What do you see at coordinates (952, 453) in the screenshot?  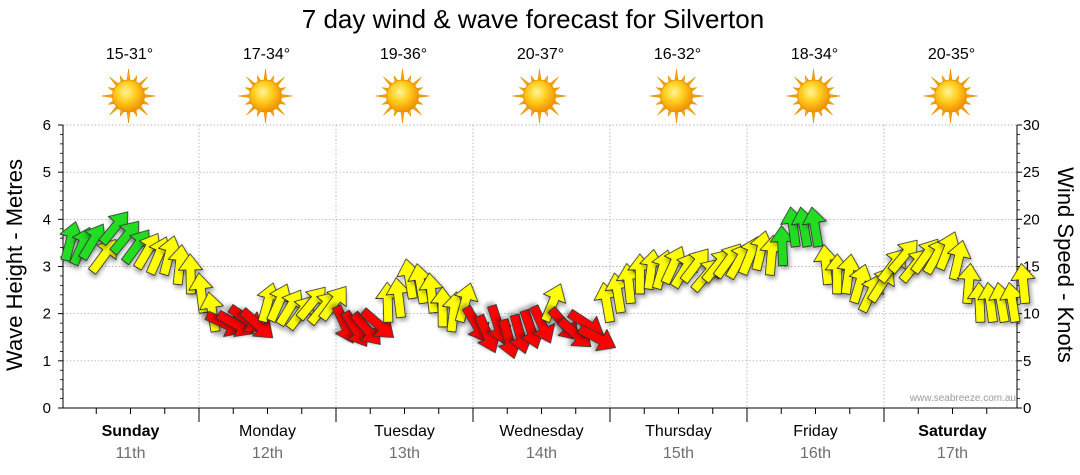 I see `day-date-label: 17th` at bounding box center [952, 453].